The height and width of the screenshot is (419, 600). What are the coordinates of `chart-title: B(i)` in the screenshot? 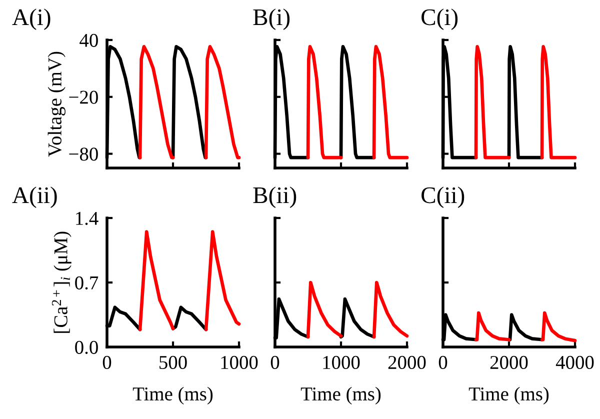 It's located at (271, 19).